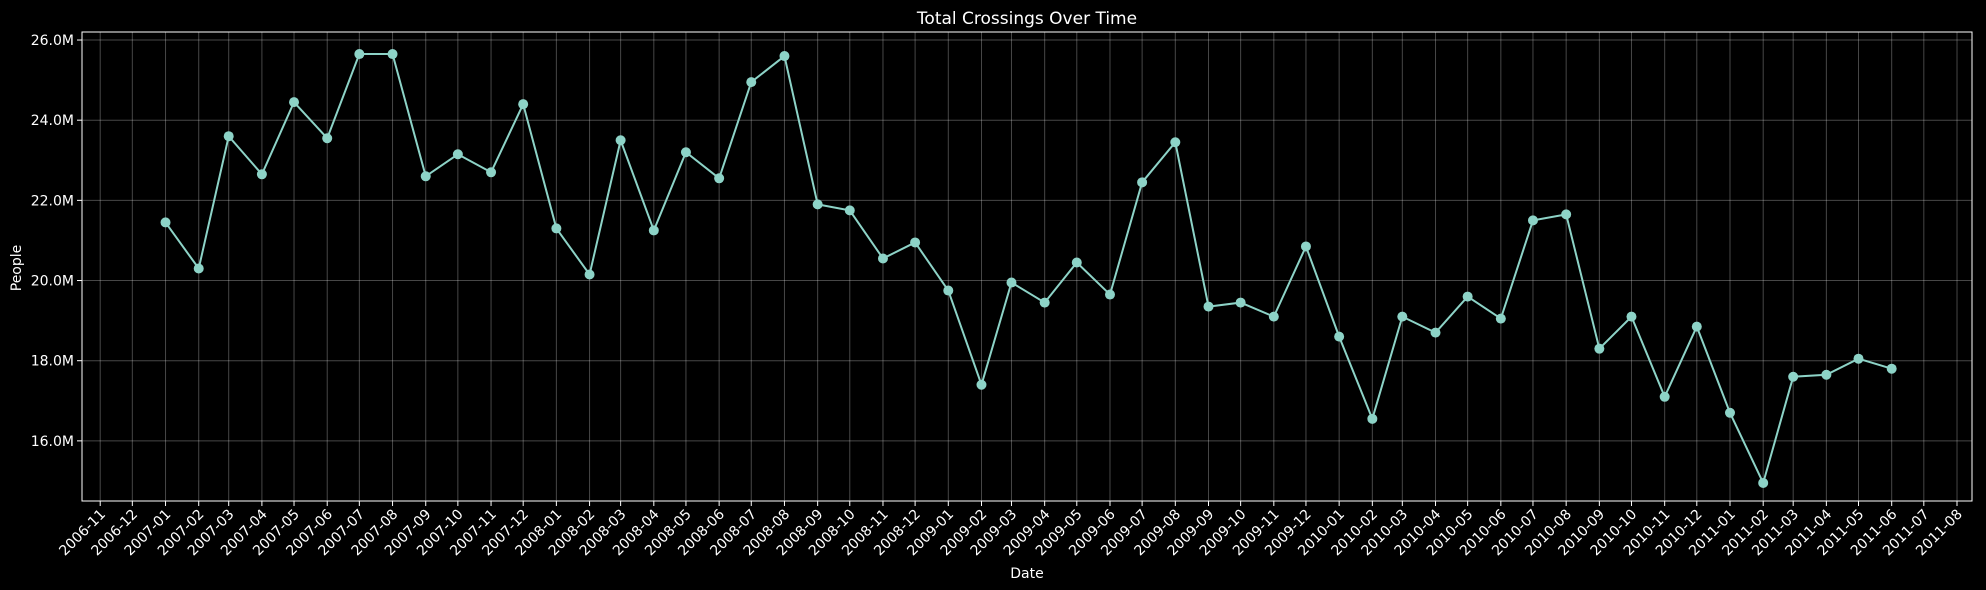 Image resolution: width=1986 pixels, height=590 pixels. I want to click on x-axis-label: Date, so click(1026, 574).